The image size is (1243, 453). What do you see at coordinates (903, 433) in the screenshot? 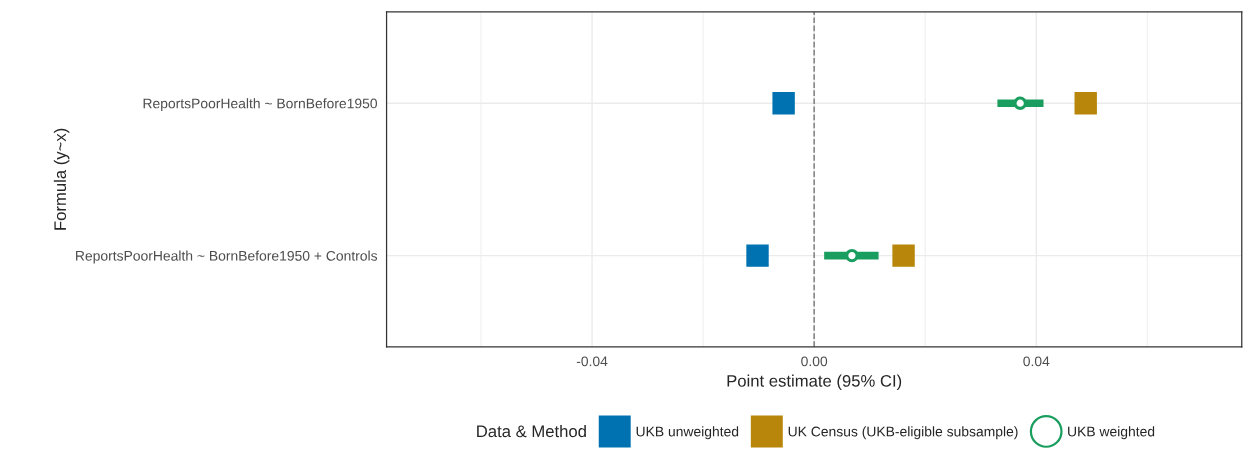
I see `legend-label: UK Census (UKB-eligible subsample)` at bounding box center [903, 433].